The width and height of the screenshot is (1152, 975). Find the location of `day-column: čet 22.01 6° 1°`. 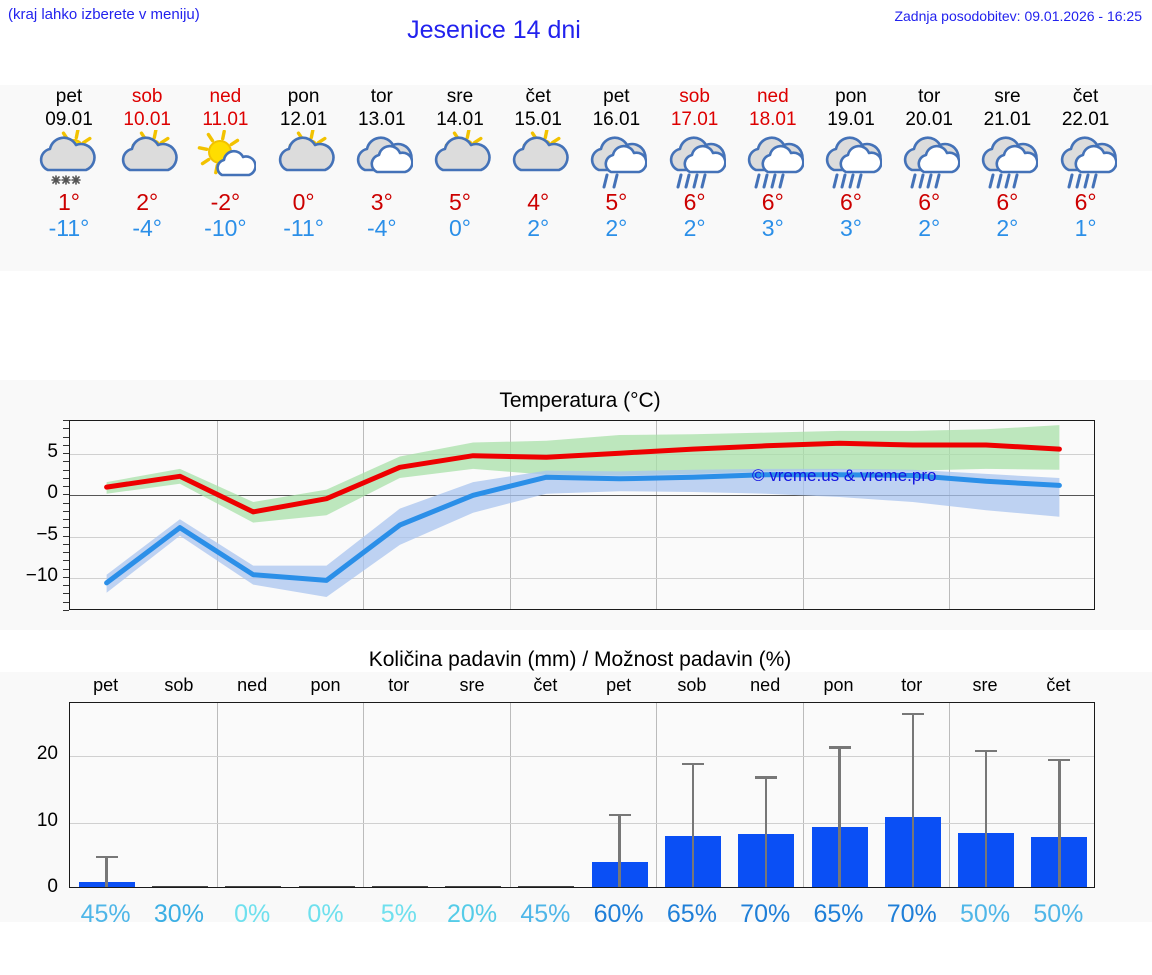

day-column: čet 22.01 6° 1° is located at coordinates (1086, 163).